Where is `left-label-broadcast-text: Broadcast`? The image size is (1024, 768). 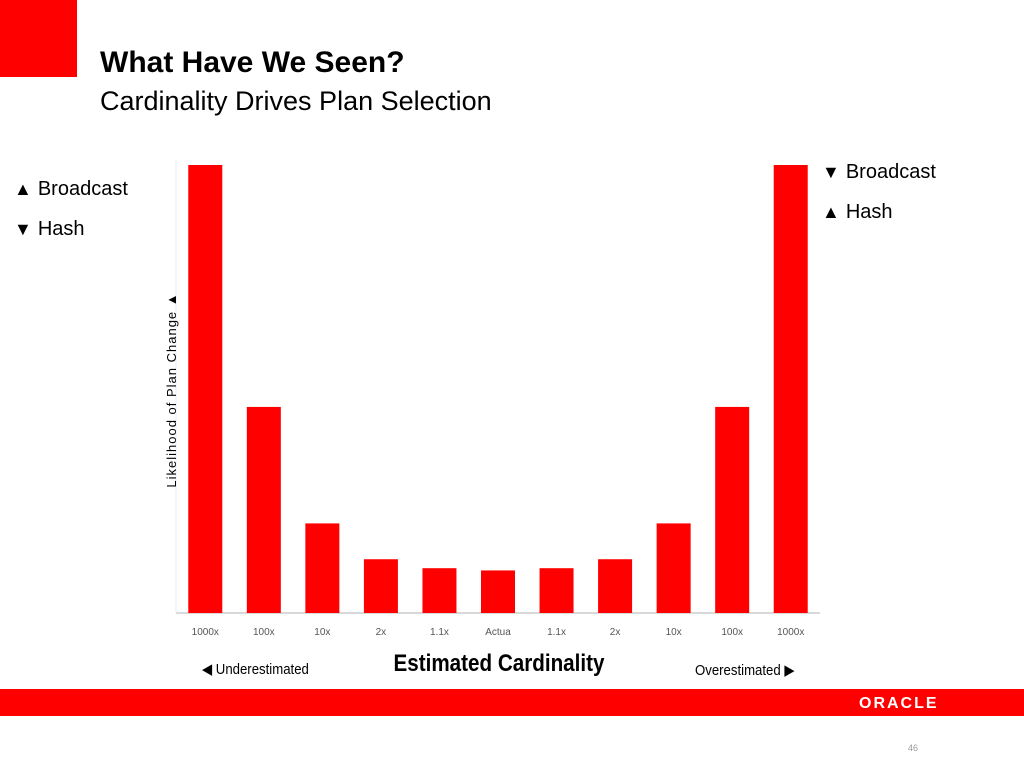 left-label-broadcast-text: Broadcast is located at coordinates (82, 189).